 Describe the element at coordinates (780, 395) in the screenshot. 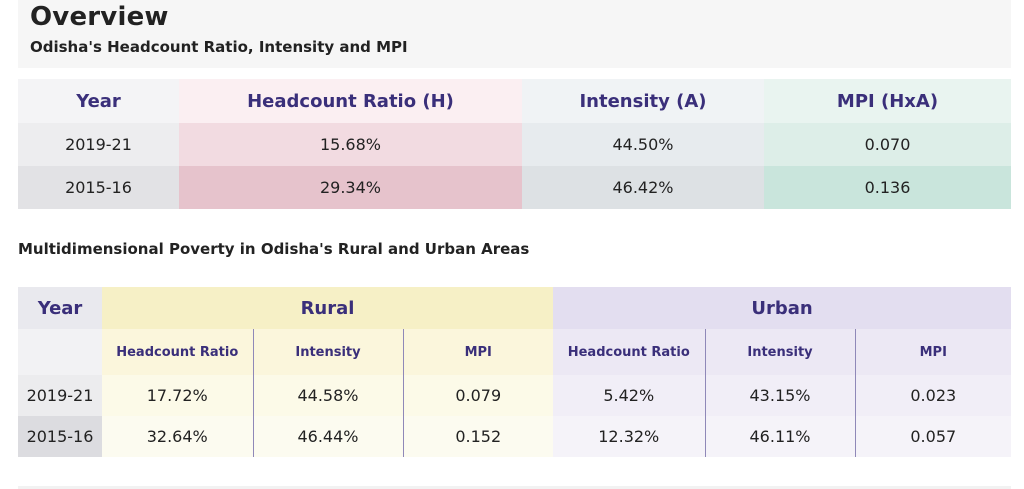

I see `cell-urban-intensity: 43.15%` at that location.